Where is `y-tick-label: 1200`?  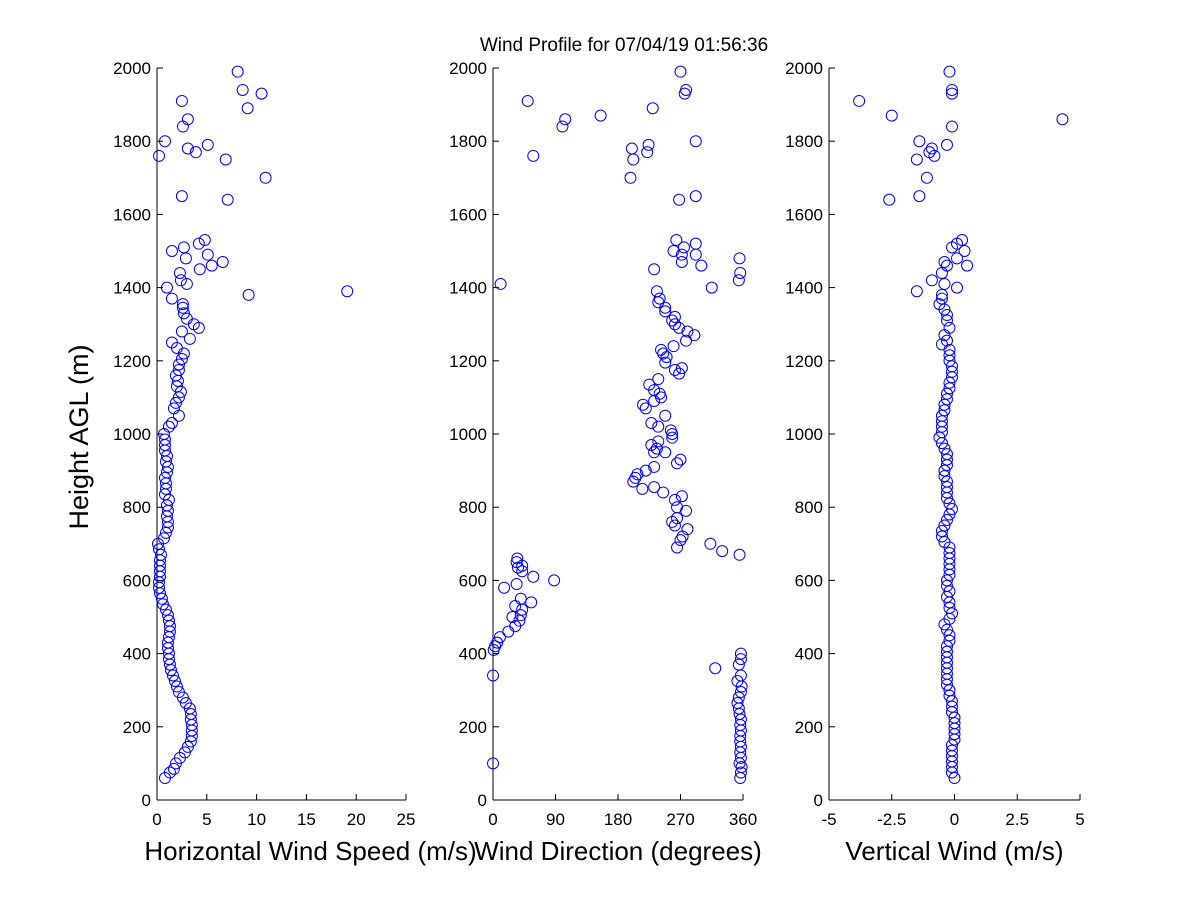 y-tick-label: 1200 is located at coordinates (804, 361).